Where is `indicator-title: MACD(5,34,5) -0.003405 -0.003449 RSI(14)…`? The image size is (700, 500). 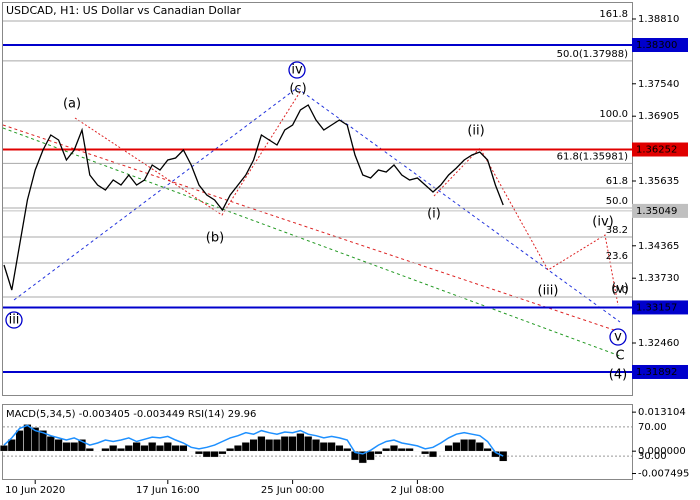 indicator-title: MACD(5,34,5) -0.003405 -0.003449 RSI(14)… is located at coordinates (131, 414).